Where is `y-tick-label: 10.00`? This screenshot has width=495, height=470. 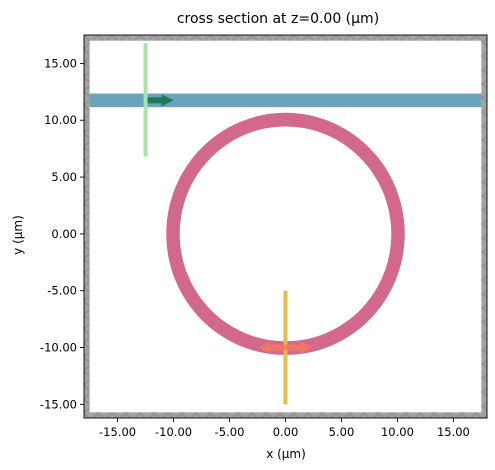 y-tick-label: 10.00 is located at coordinates (60, 120).